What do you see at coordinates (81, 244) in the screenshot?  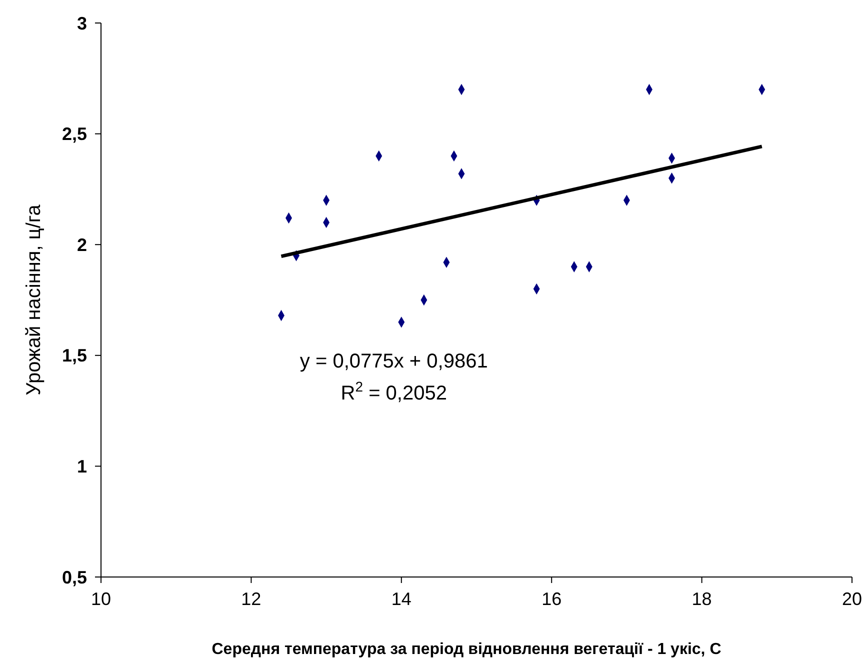 I see `y-tick-label: 2` at bounding box center [81, 244].